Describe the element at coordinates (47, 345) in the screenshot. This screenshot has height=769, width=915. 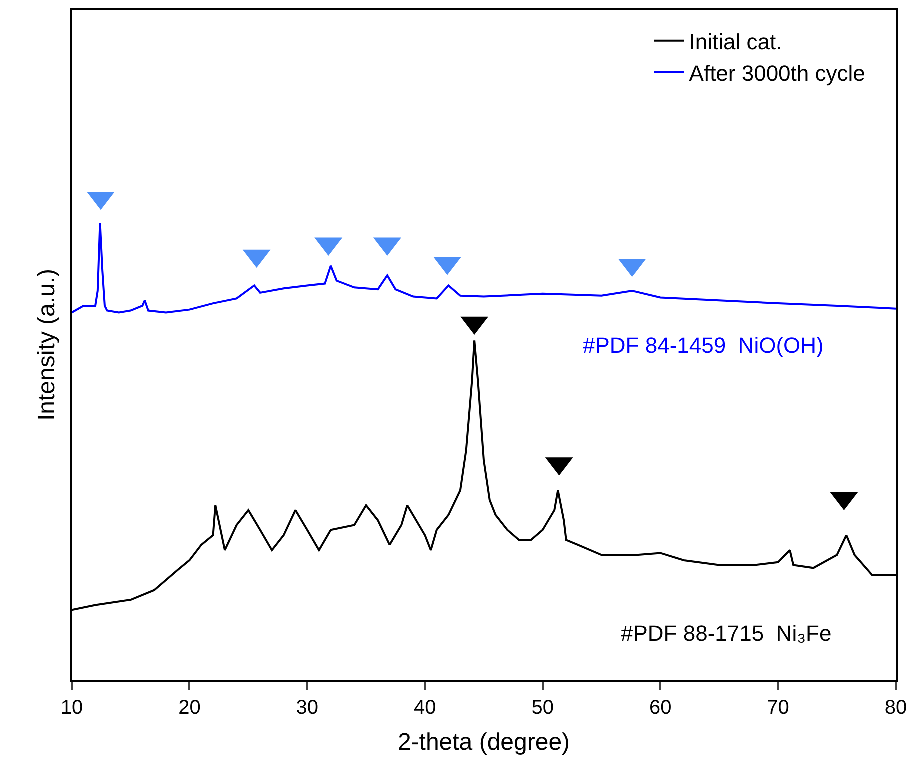
I see `y-axis-title: Intensity (a.u.)` at that location.